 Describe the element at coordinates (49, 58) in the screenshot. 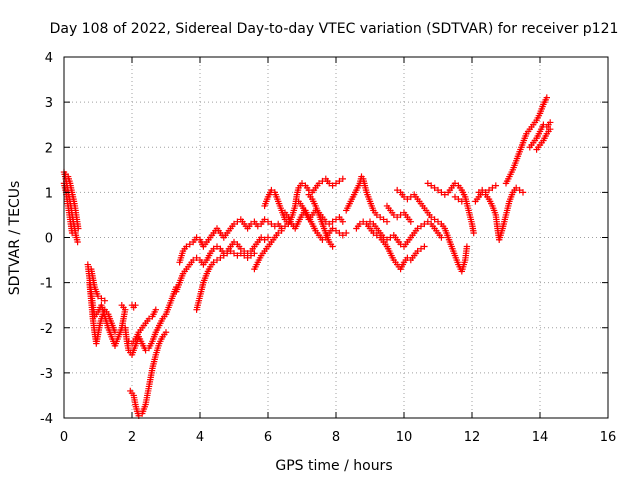

I see `y-tick-label: 4` at that location.